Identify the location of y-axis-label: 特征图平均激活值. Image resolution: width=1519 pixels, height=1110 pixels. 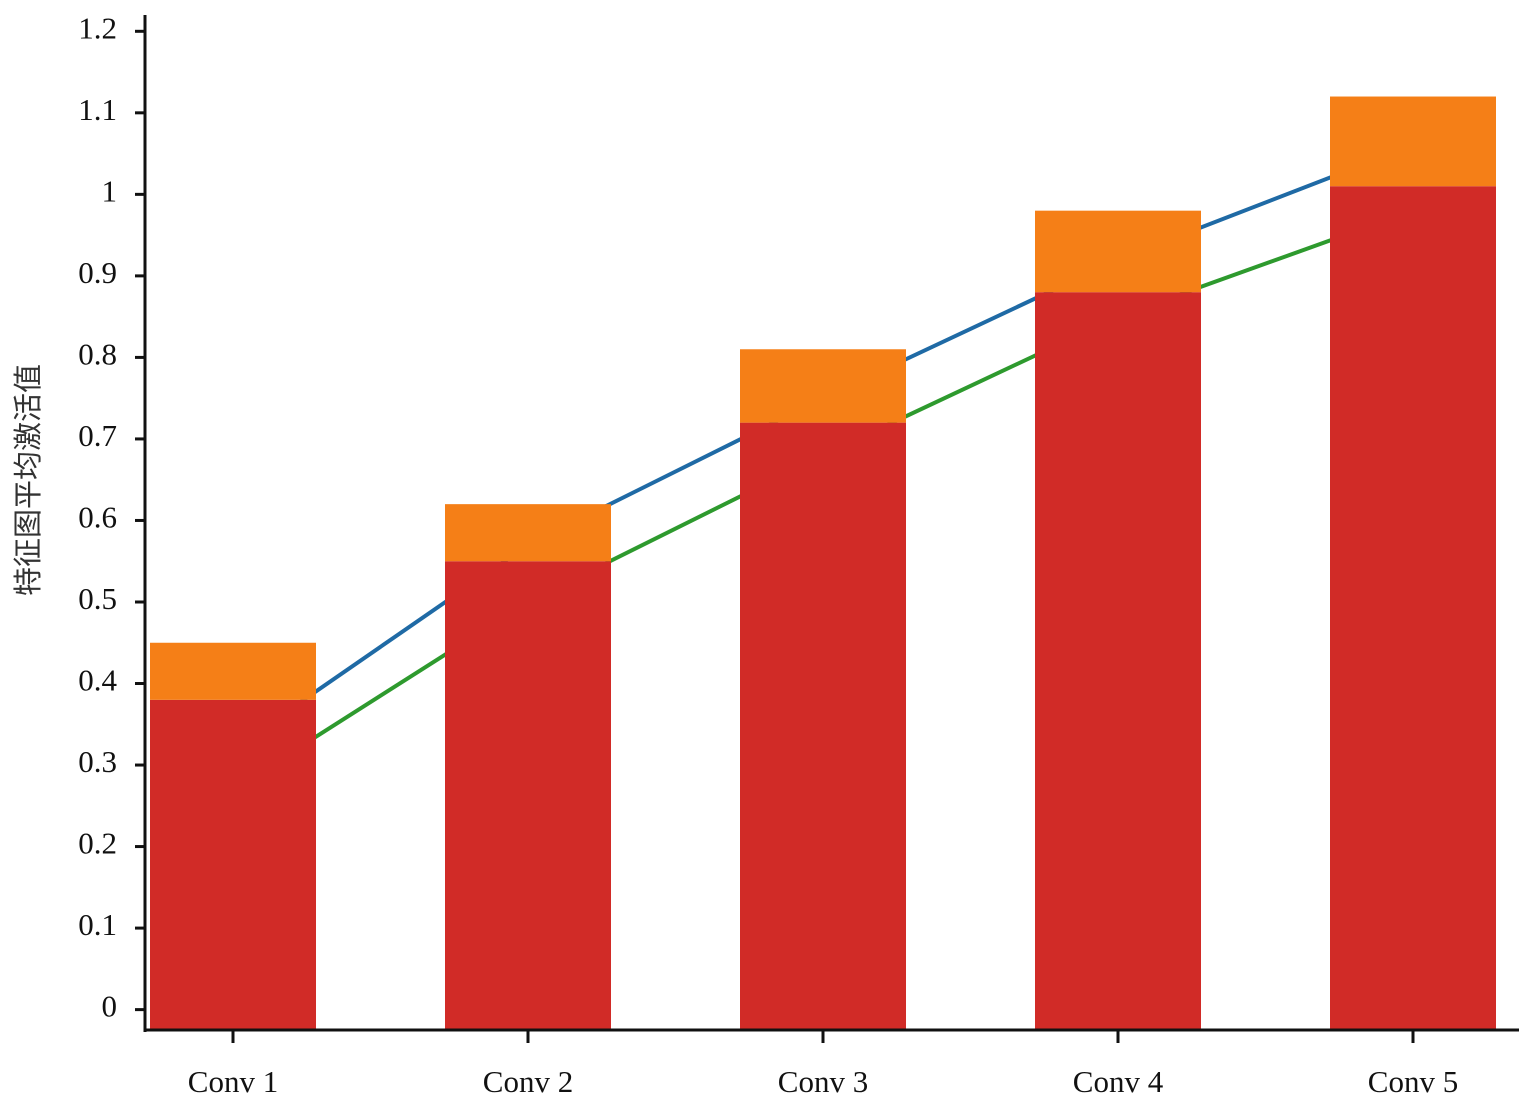
(28, 480).